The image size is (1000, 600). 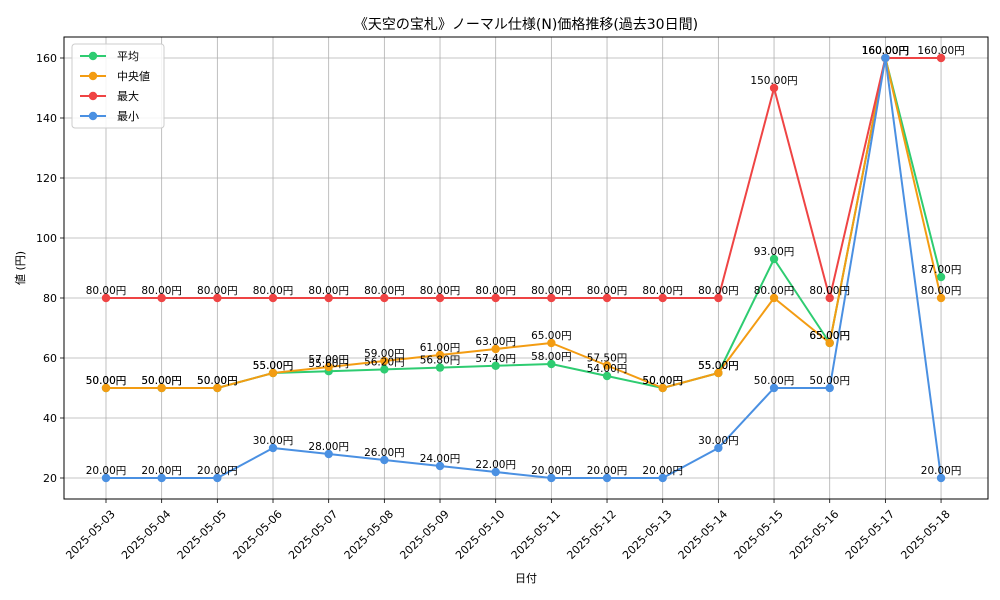 I want to click on data-label: 24.00円, so click(x=440, y=459).